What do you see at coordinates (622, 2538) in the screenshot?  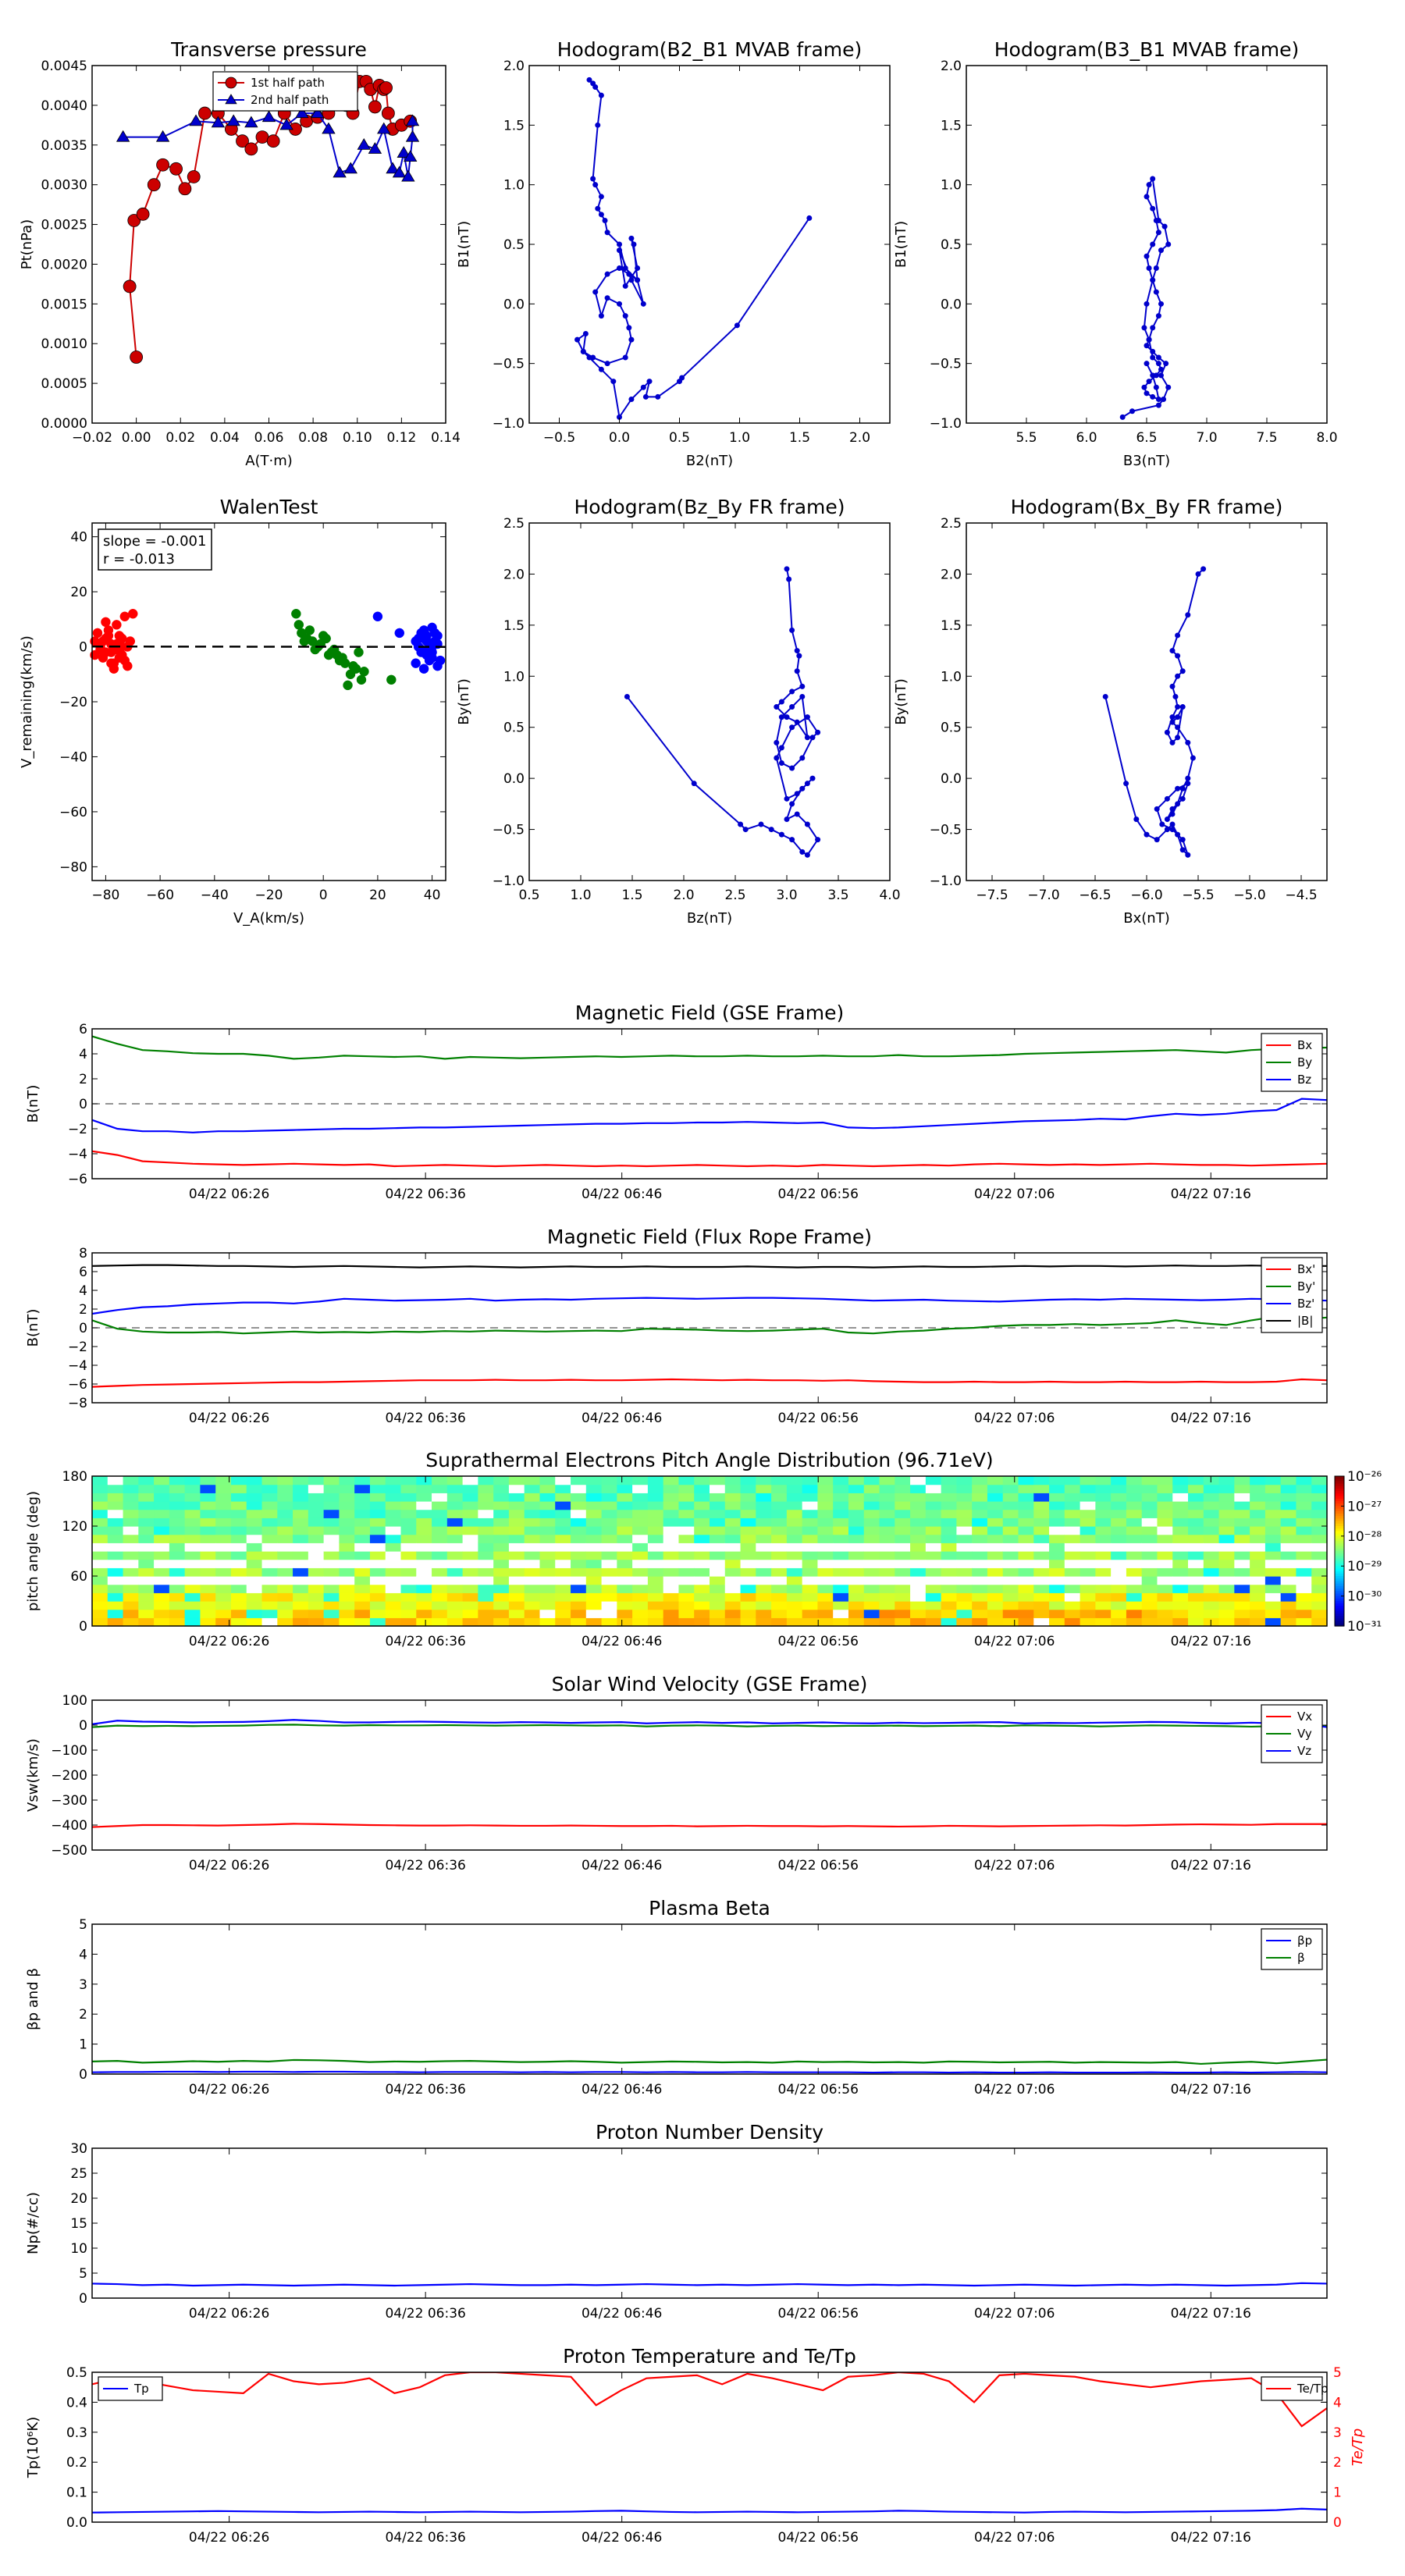 I see `temp-xtick-label: 04/22 06:46` at bounding box center [622, 2538].